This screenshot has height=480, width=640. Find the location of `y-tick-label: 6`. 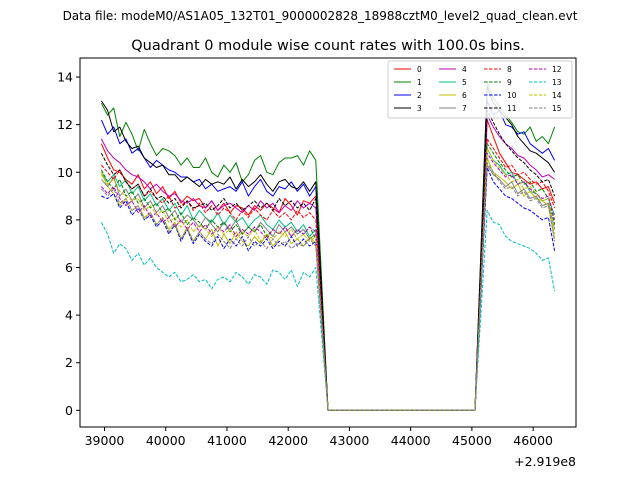

y-tick-label: 6 is located at coordinates (69, 267).